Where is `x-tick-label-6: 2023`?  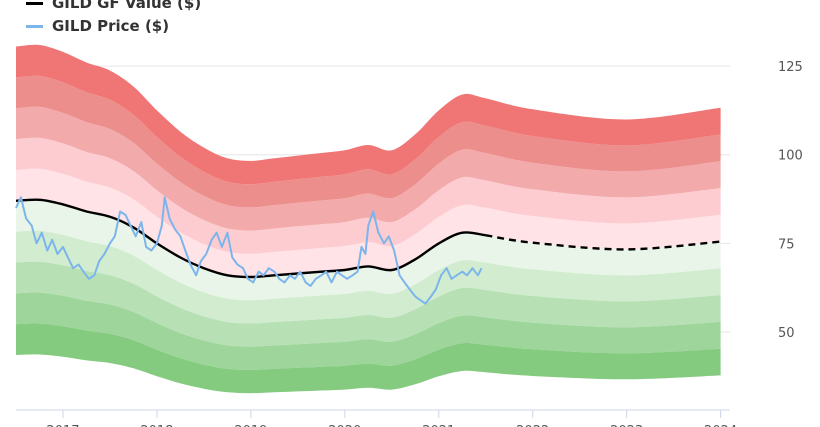 x-tick-label-6: 2023 is located at coordinates (626, 425).